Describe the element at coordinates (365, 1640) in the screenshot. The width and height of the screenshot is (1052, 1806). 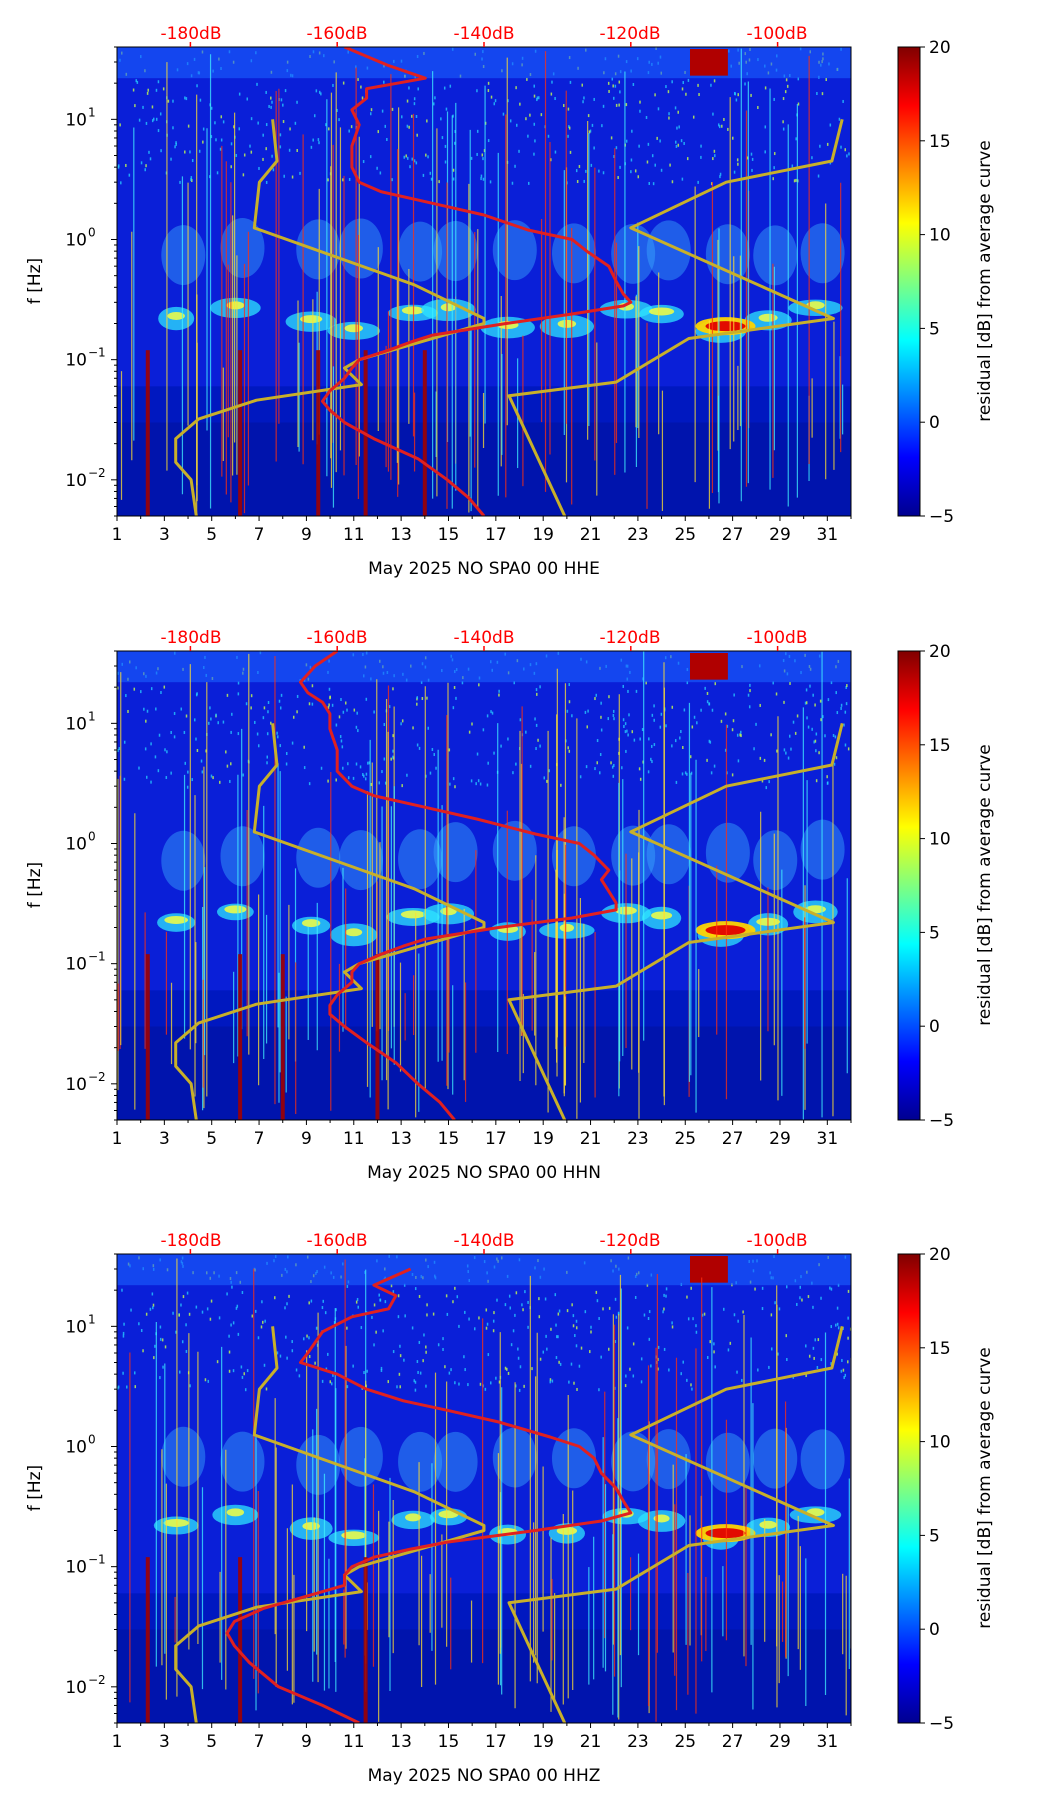
I see `persistent-spike` at that location.